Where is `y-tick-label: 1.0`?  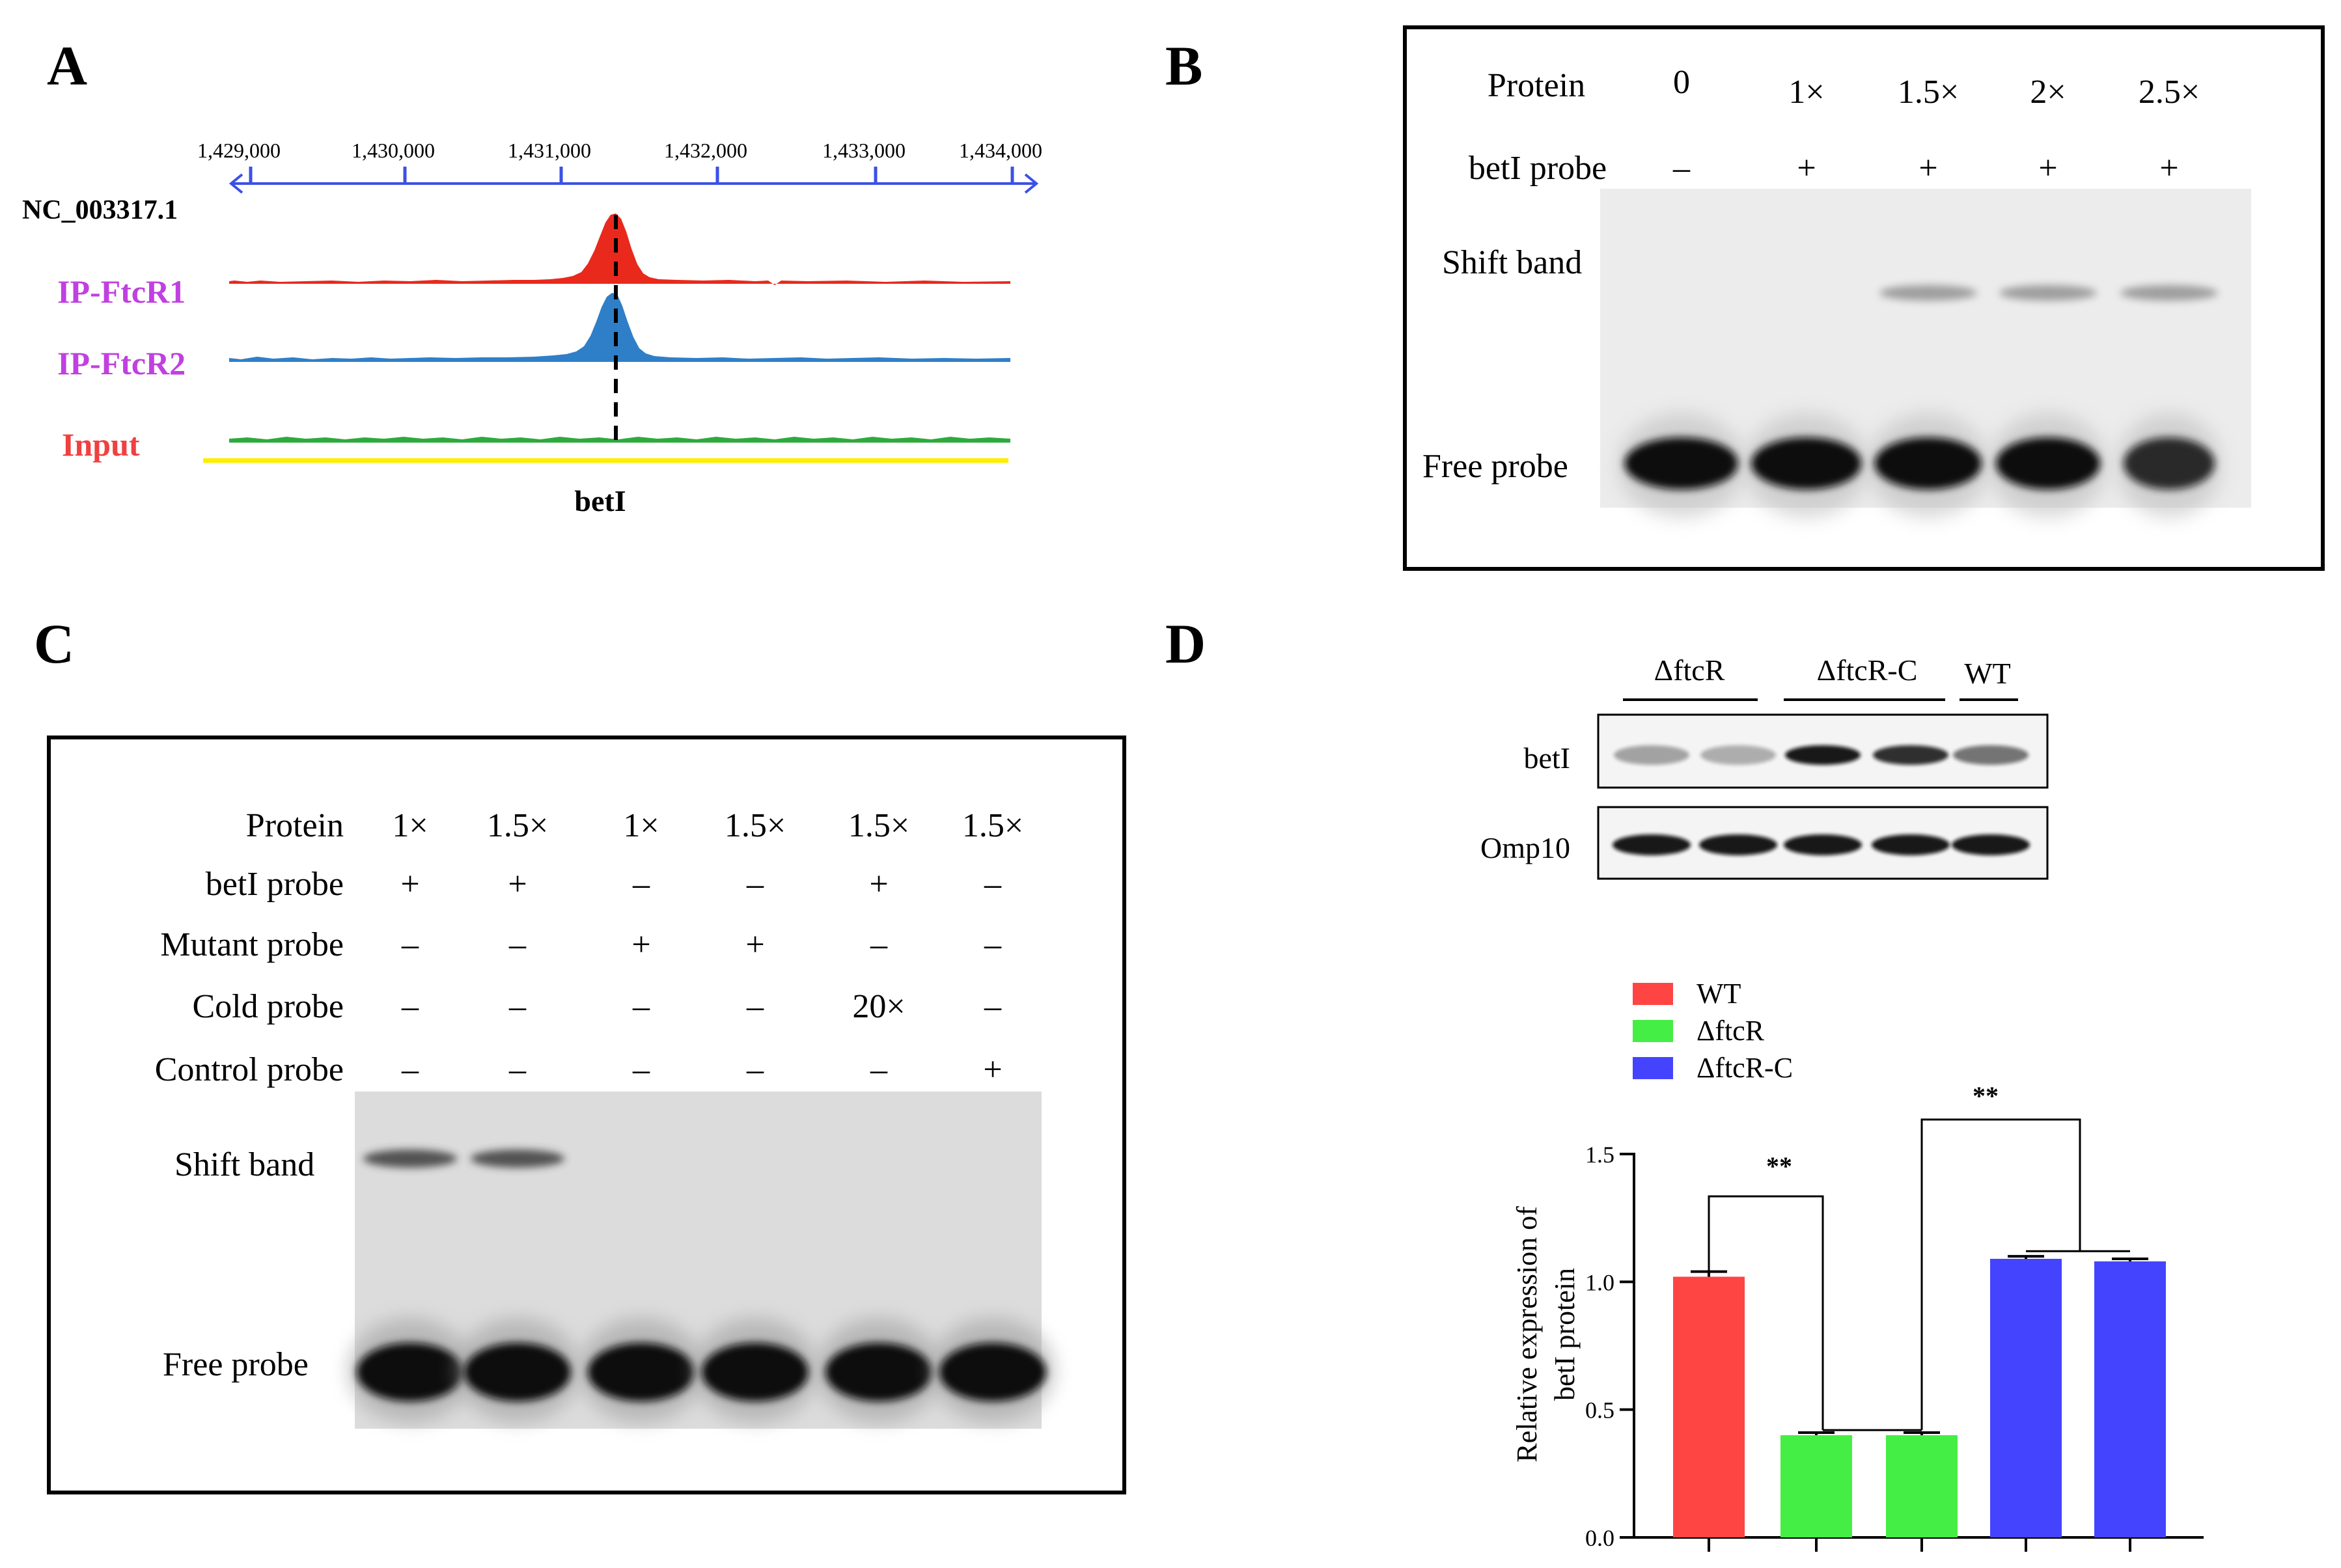
y-tick-label: 1.0 is located at coordinates (1599, 1282).